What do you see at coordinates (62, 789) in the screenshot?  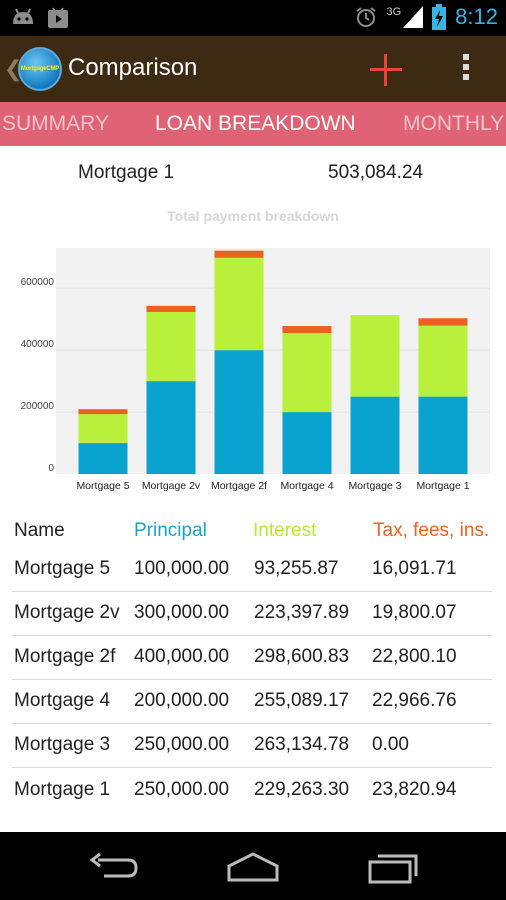 I see `cell-name: Mortgage 1` at bounding box center [62, 789].